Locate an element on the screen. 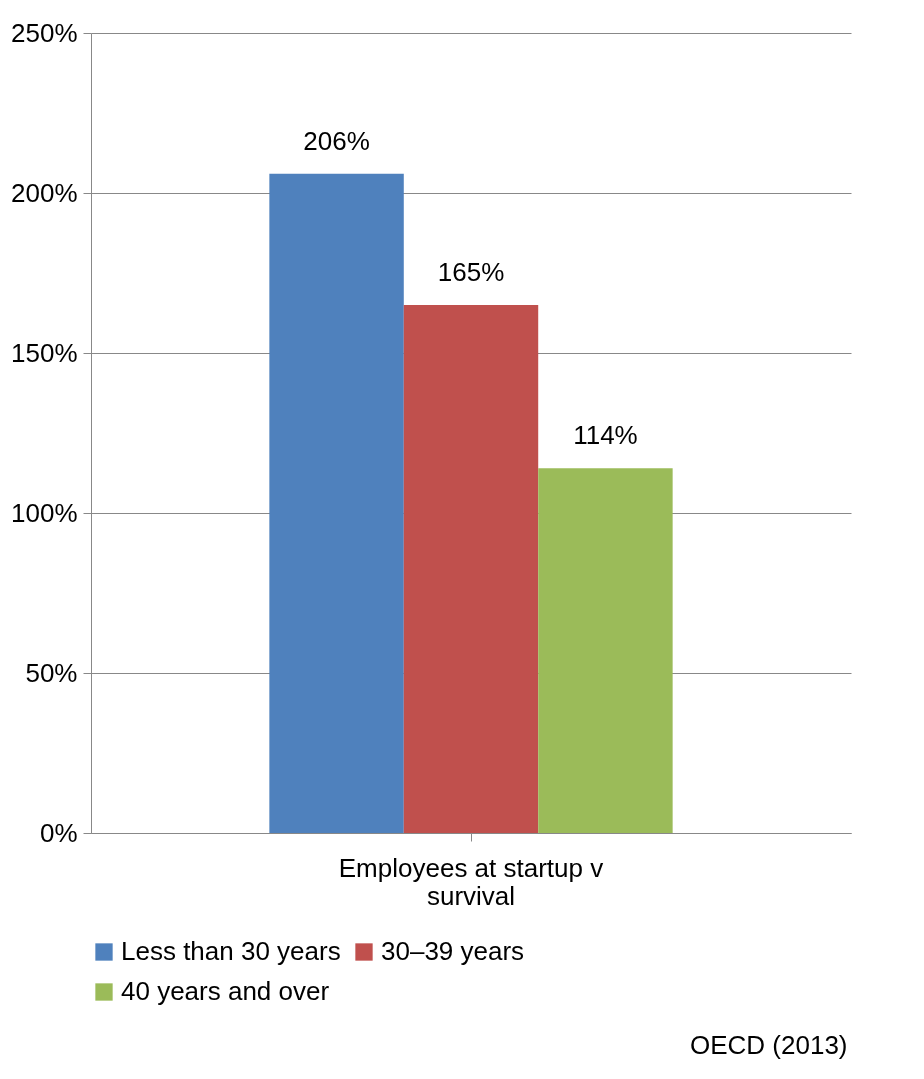  y-tick-label: 100% is located at coordinates (44, 512).